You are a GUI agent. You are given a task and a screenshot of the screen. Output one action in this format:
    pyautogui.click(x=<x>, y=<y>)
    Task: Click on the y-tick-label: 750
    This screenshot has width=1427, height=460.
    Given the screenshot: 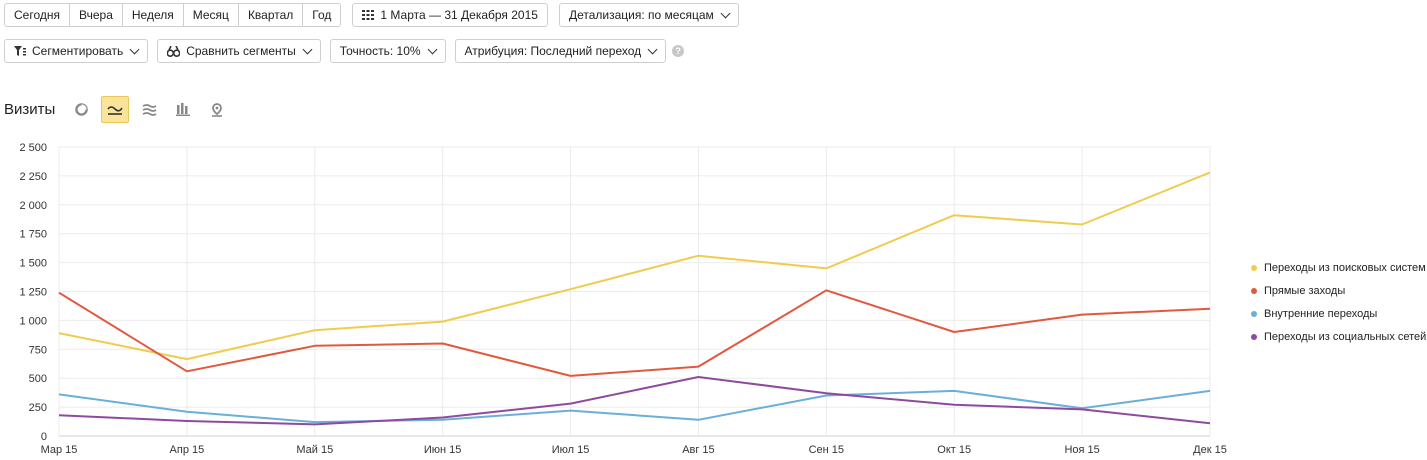 What is the action you would take?
    pyautogui.click(x=38, y=350)
    